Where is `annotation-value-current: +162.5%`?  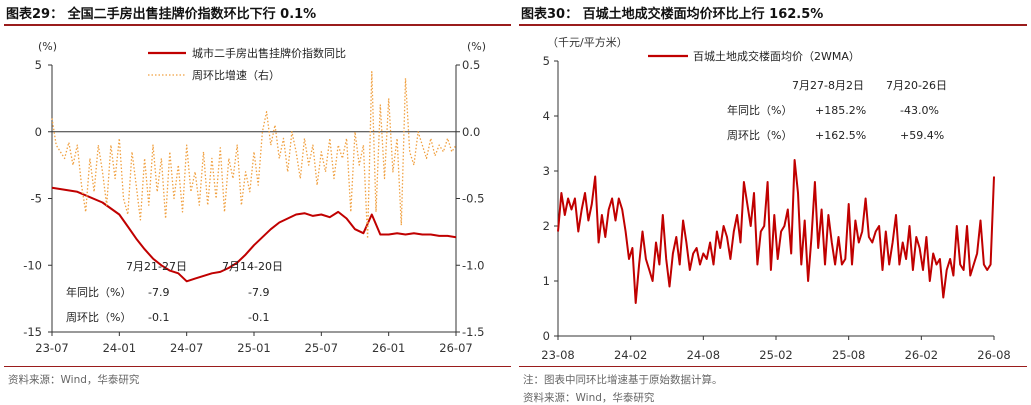
annotation-value-current: +162.5% is located at coordinates (840, 135).